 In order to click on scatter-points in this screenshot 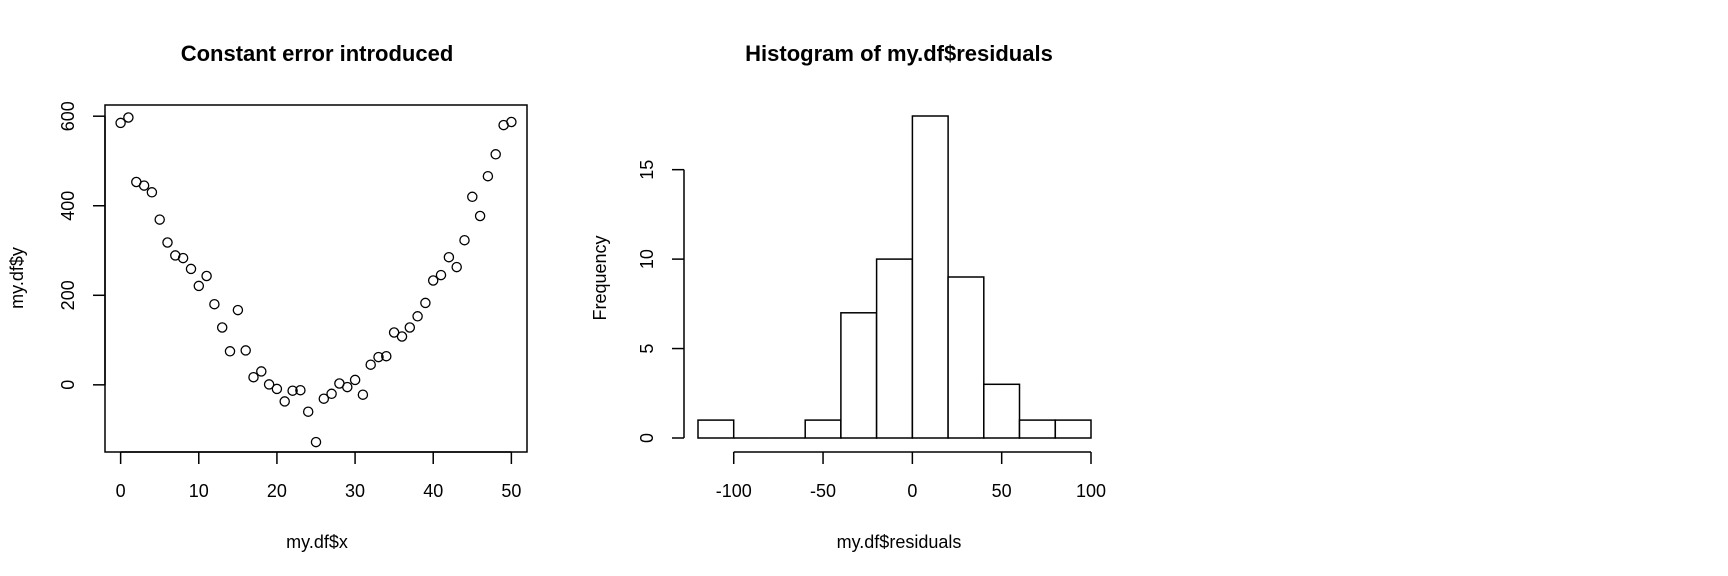, I will do `click(316, 280)`.